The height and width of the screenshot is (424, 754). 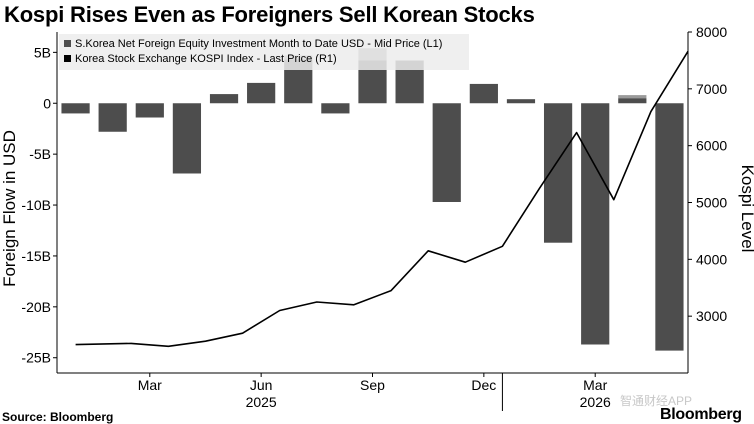 What do you see at coordinates (711, 146) in the screenshot?
I see `right-axis-tick-label: 6000` at bounding box center [711, 146].